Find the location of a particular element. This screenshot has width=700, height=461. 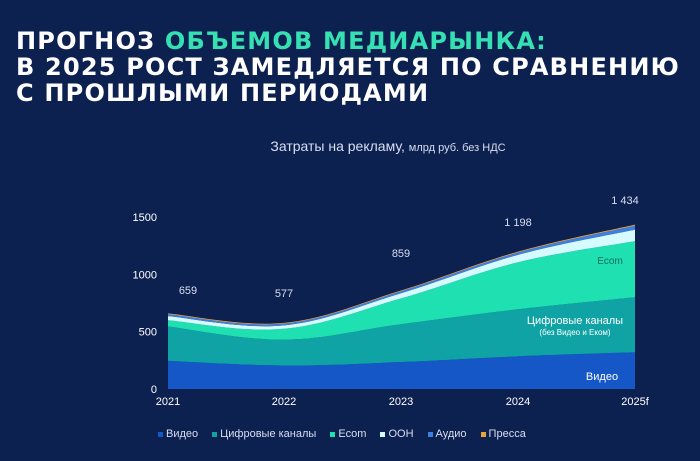

headline-line3: С ПРОШЛЫМИ ПЕРИОДАМИ is located at coordinates (223, 93).